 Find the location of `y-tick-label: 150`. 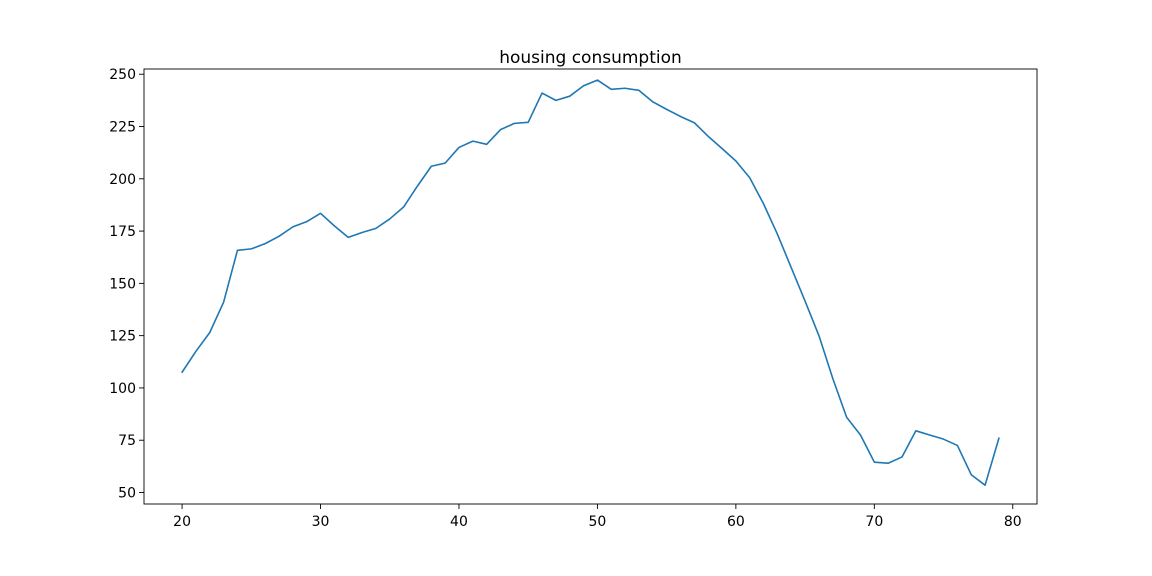

y-tick-label: 150 is located at coordinates (122, 284).